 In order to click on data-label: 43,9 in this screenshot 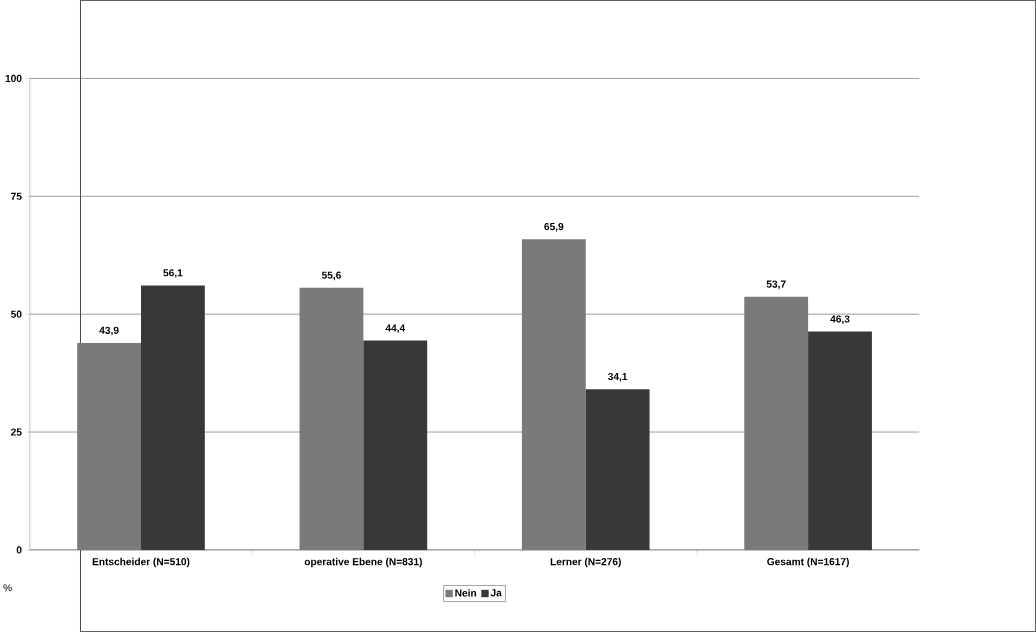, I will do `click(109, 331)`.